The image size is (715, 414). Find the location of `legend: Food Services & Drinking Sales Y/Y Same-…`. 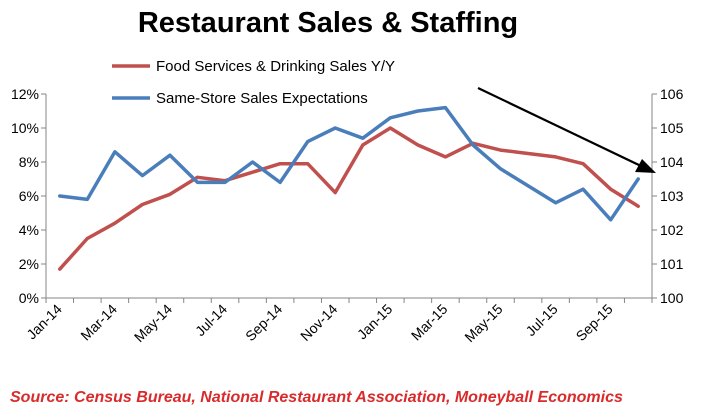

legend: Food Services & Drinking Sales Y/Y Same-… is located at coordinates (253, 82).